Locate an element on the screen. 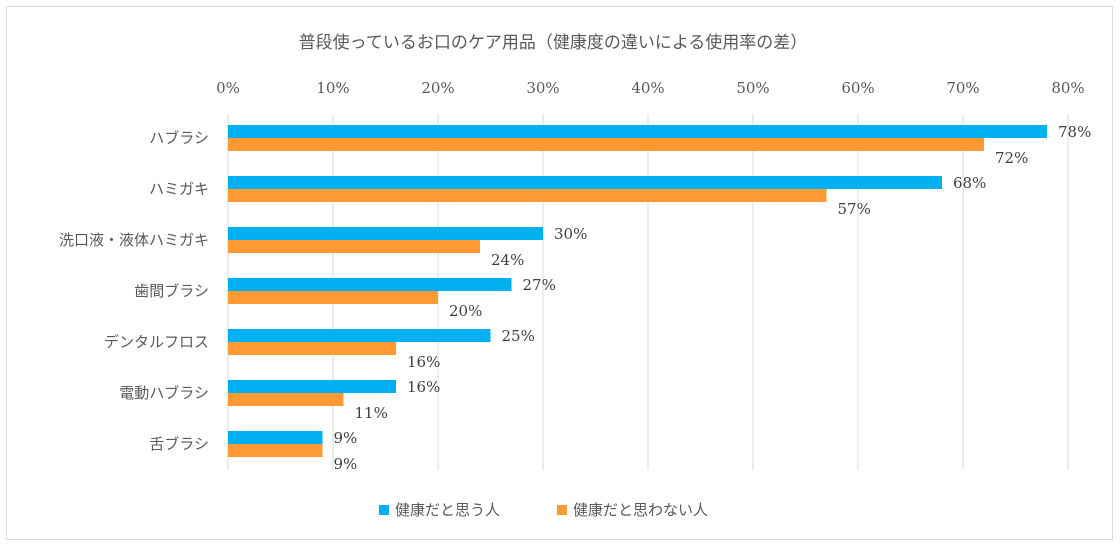 This screenshot has width=1120, height=548. data-label: 68% is located at coordinates (969, 183).